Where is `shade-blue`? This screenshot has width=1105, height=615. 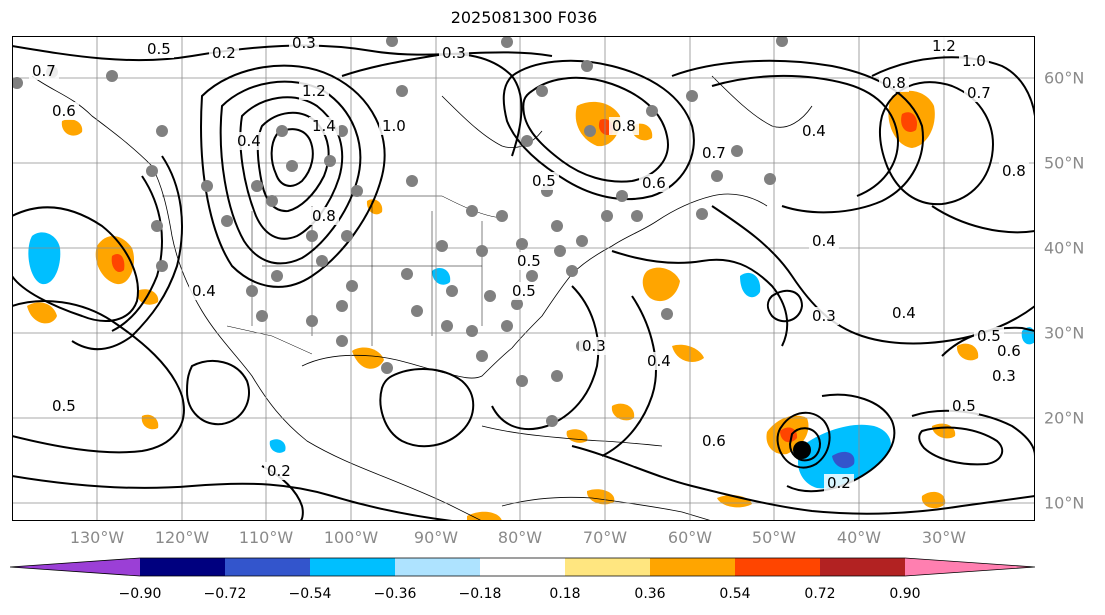
shade-blue is located at coordinates (441, 276).